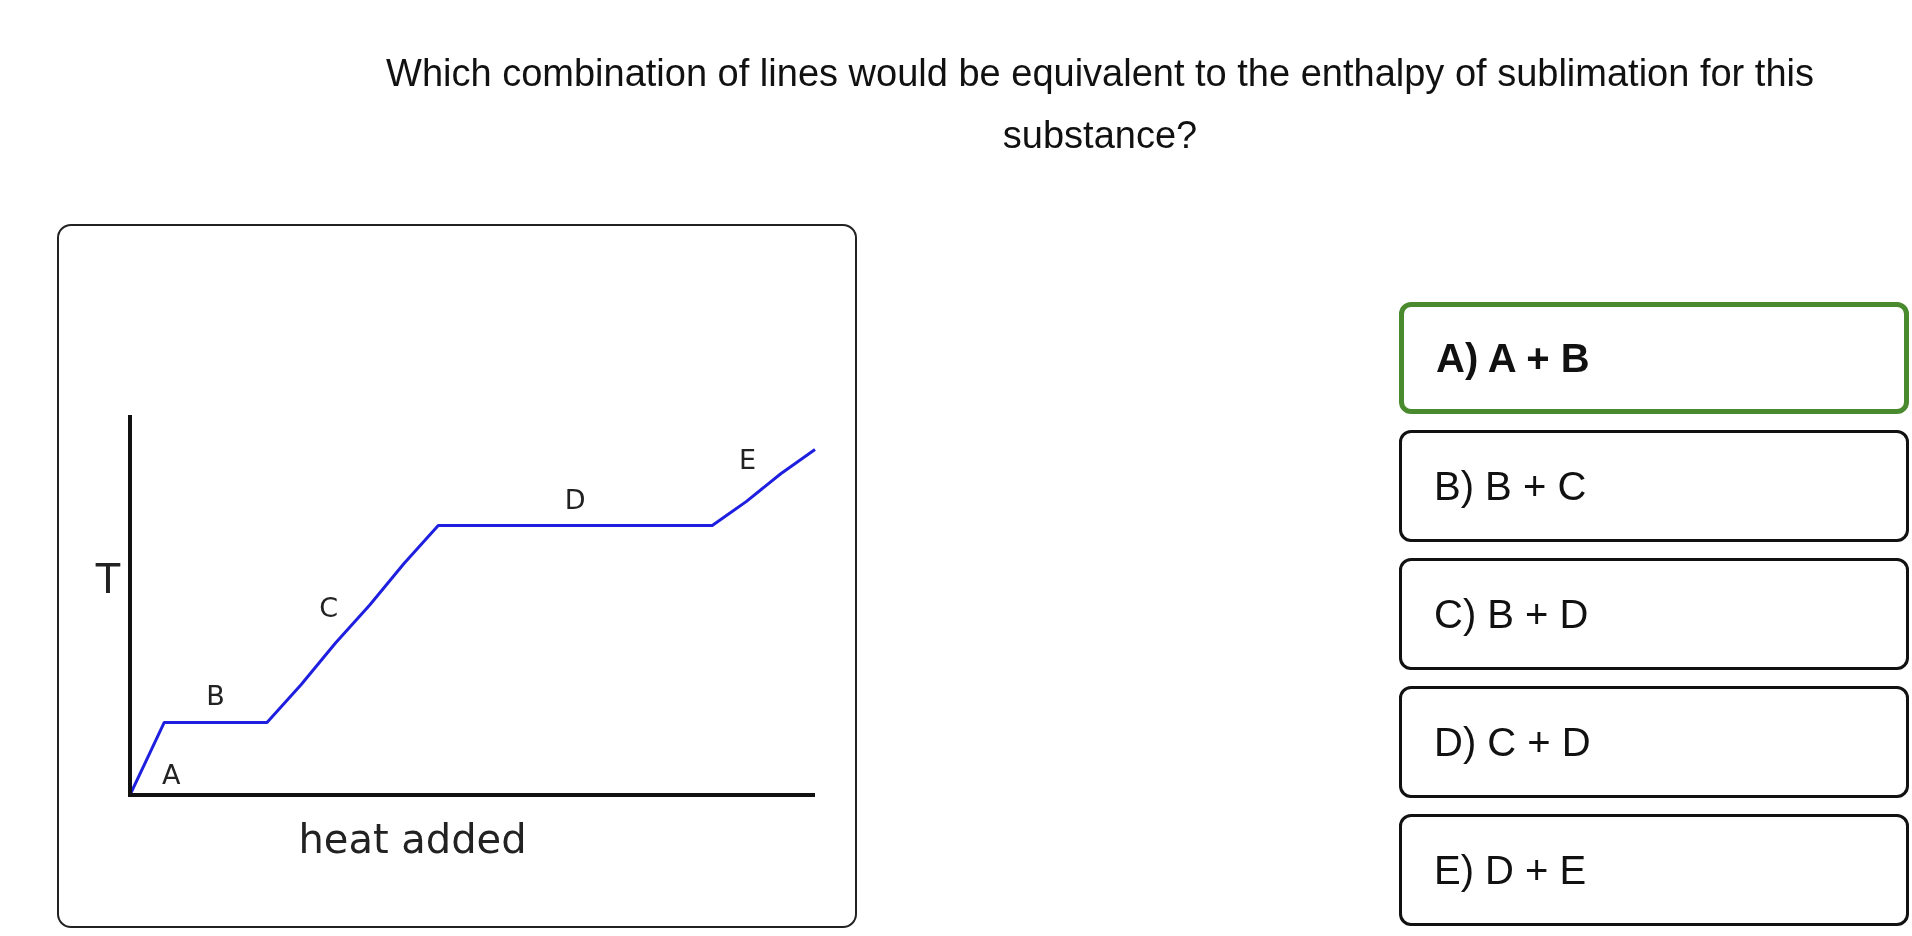 The width and height of the screenshot is (1912, 936). Describe the element at coordinates (1654, 614) in the screenshot. I see `text: C) B + D` at that location.